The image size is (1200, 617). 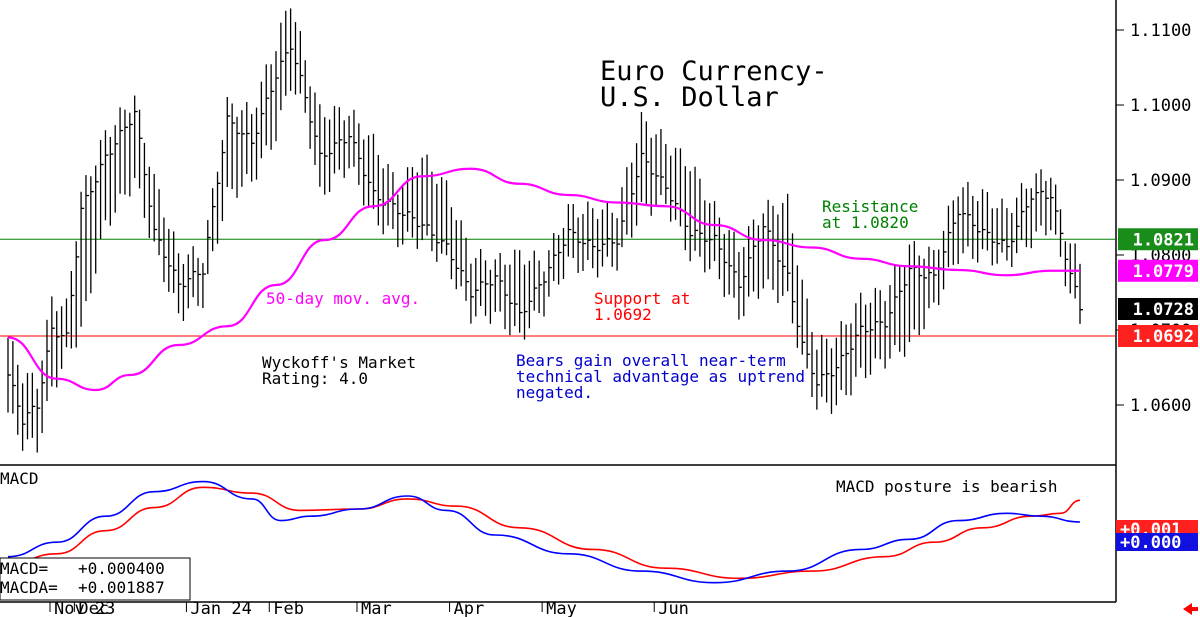 I want to click on last-price-tag: 1.0728, so click(x=1158, y=309).